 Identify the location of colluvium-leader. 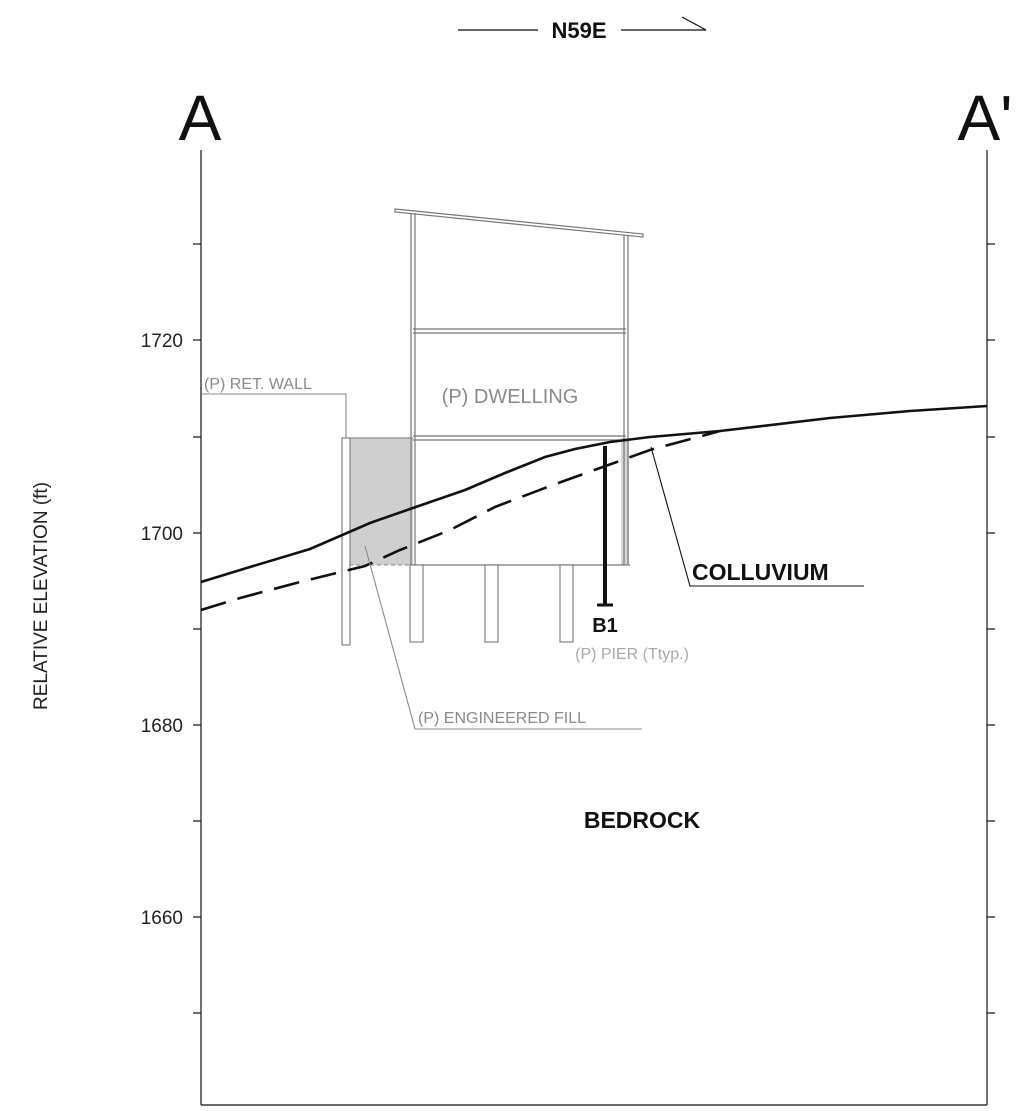
(757, 516).